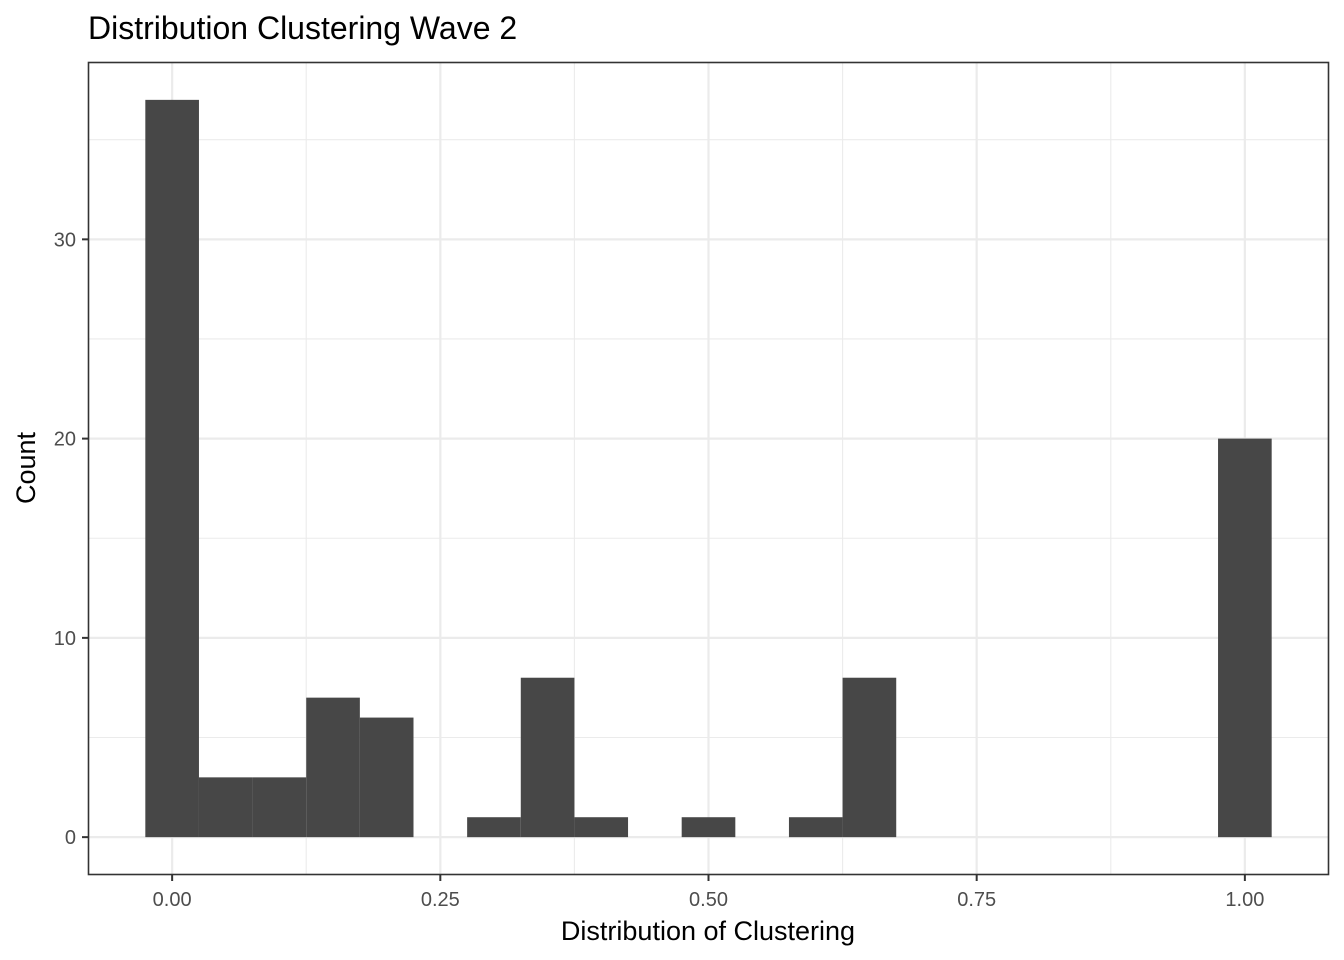 The width and height of the screenshot is (1344, 960). What do you see at coordinates (708, 900) in the screenshot?
I see `x-tick-label: 0.50` at bounding box center [708, 900].